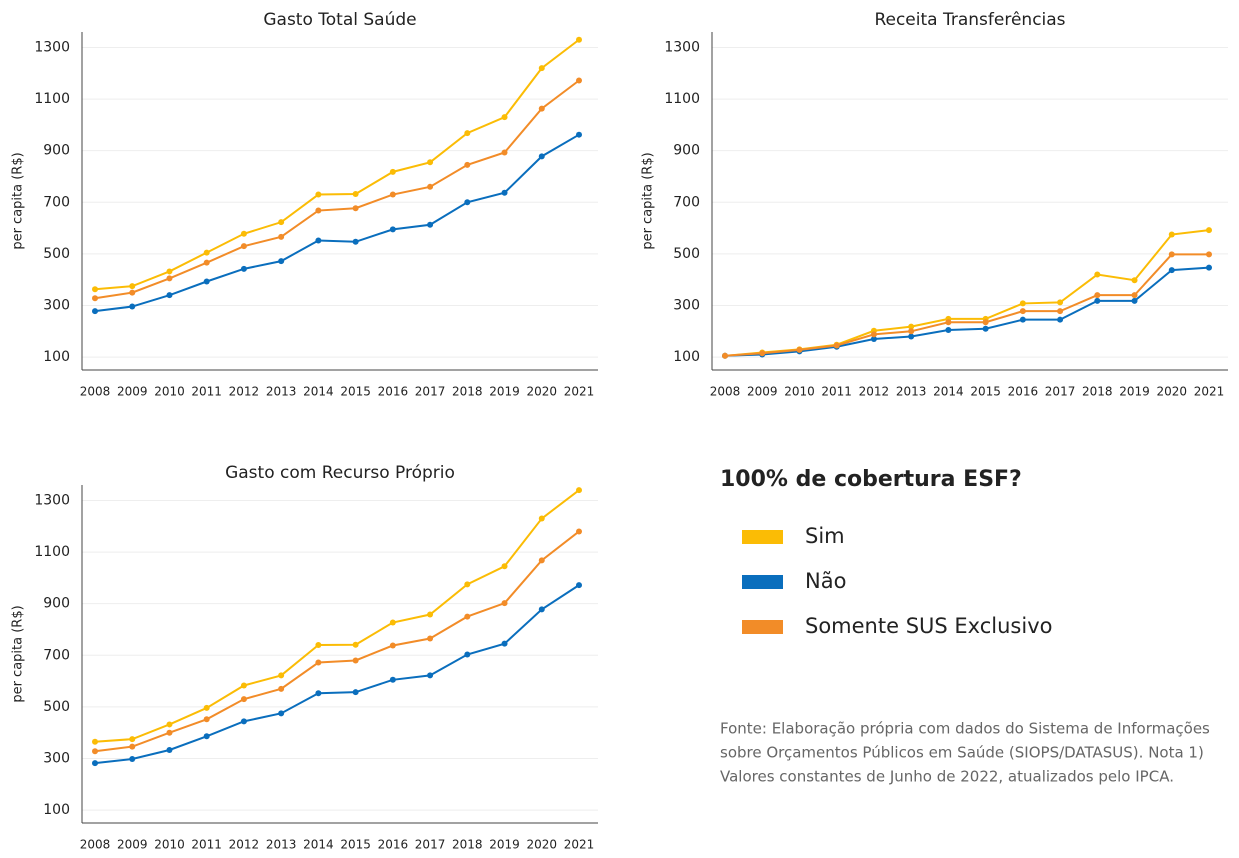 The height and width of the screenshot is (858, 1239). What do you see at coordinates (504, 845) in the screenshot?
I see `x-tick-label: 2019` at bounding box center [504, 845].